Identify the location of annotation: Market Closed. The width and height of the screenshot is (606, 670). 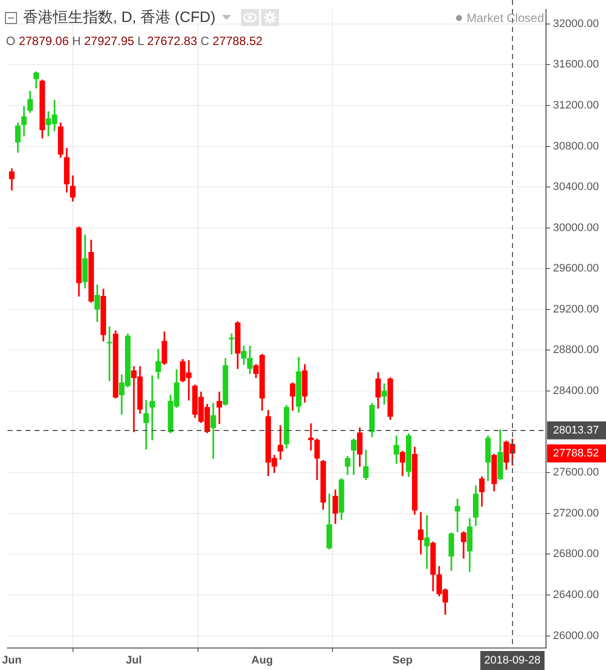
(505, 18).